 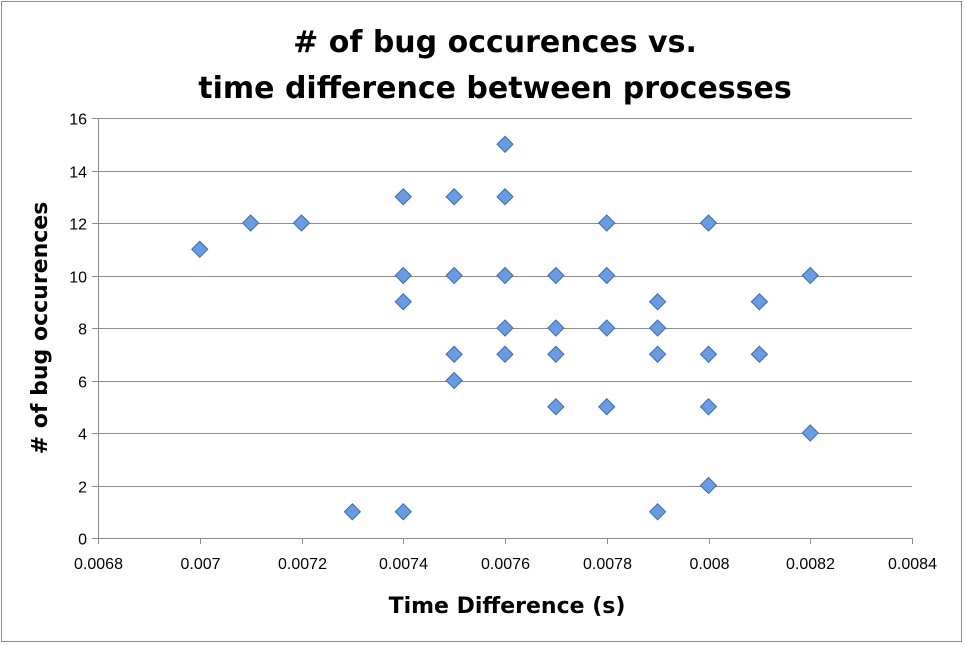 I want to click on x-tick-label: 0.0072, so click(x=302, y=564).